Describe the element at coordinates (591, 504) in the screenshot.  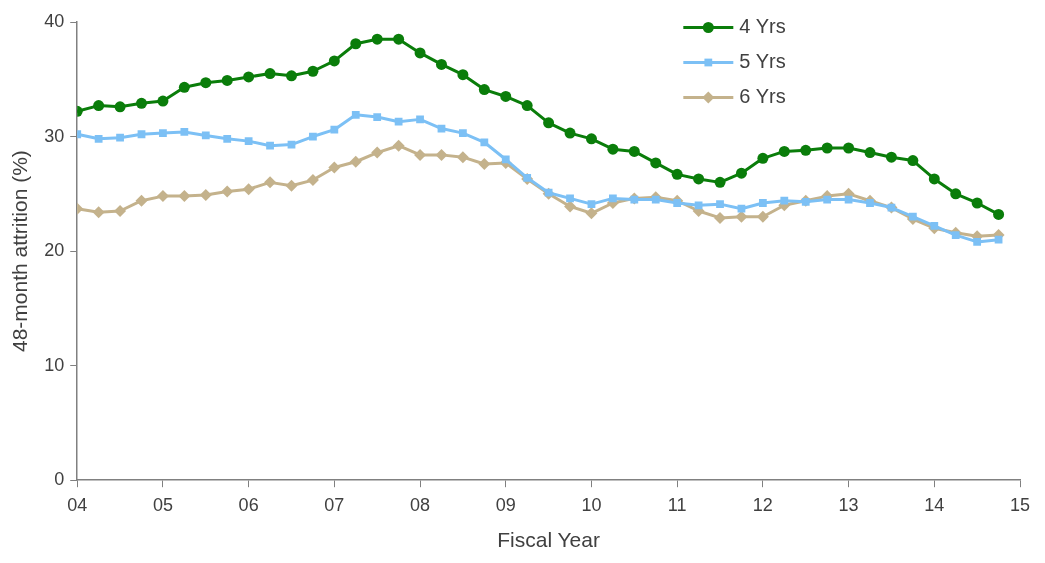
I see `x-tick-label: 10` at that location.